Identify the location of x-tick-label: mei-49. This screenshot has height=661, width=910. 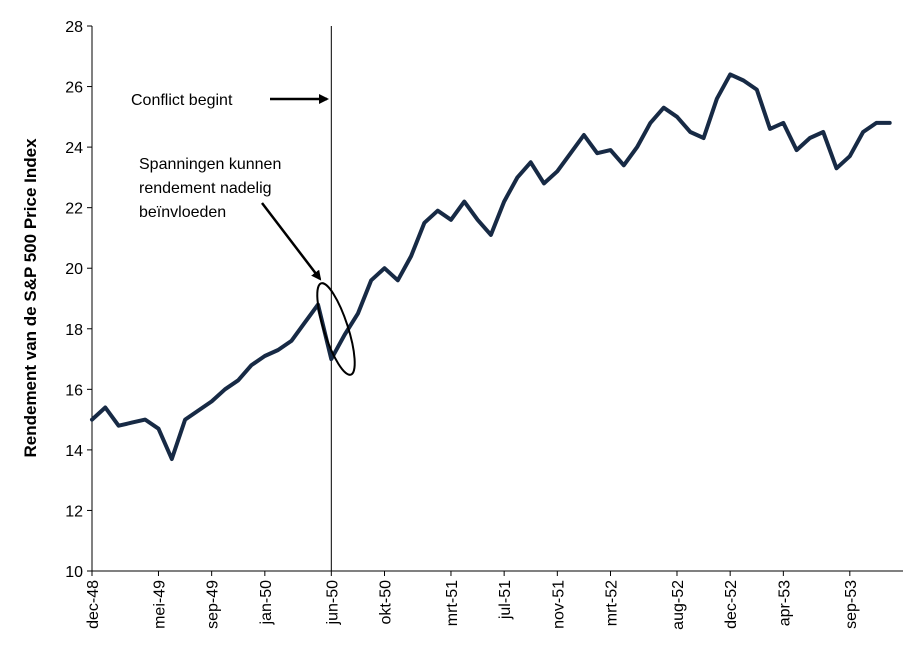
(159, 604).